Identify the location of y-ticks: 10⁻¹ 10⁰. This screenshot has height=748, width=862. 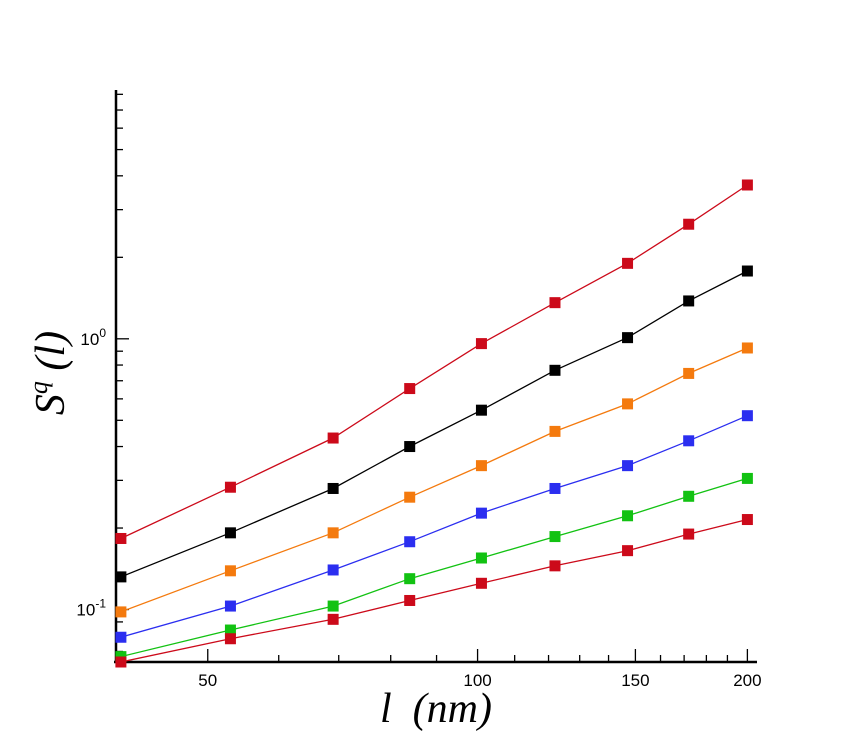
(102, 373).